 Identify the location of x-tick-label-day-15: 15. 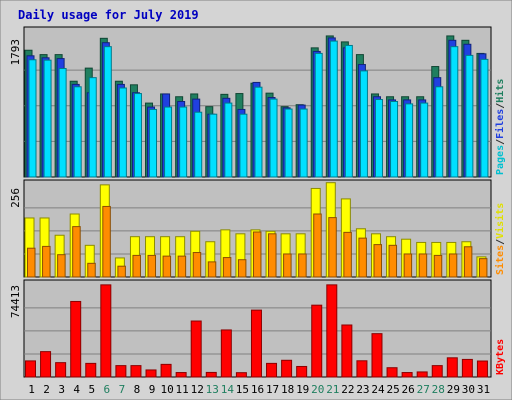
(242, 389).